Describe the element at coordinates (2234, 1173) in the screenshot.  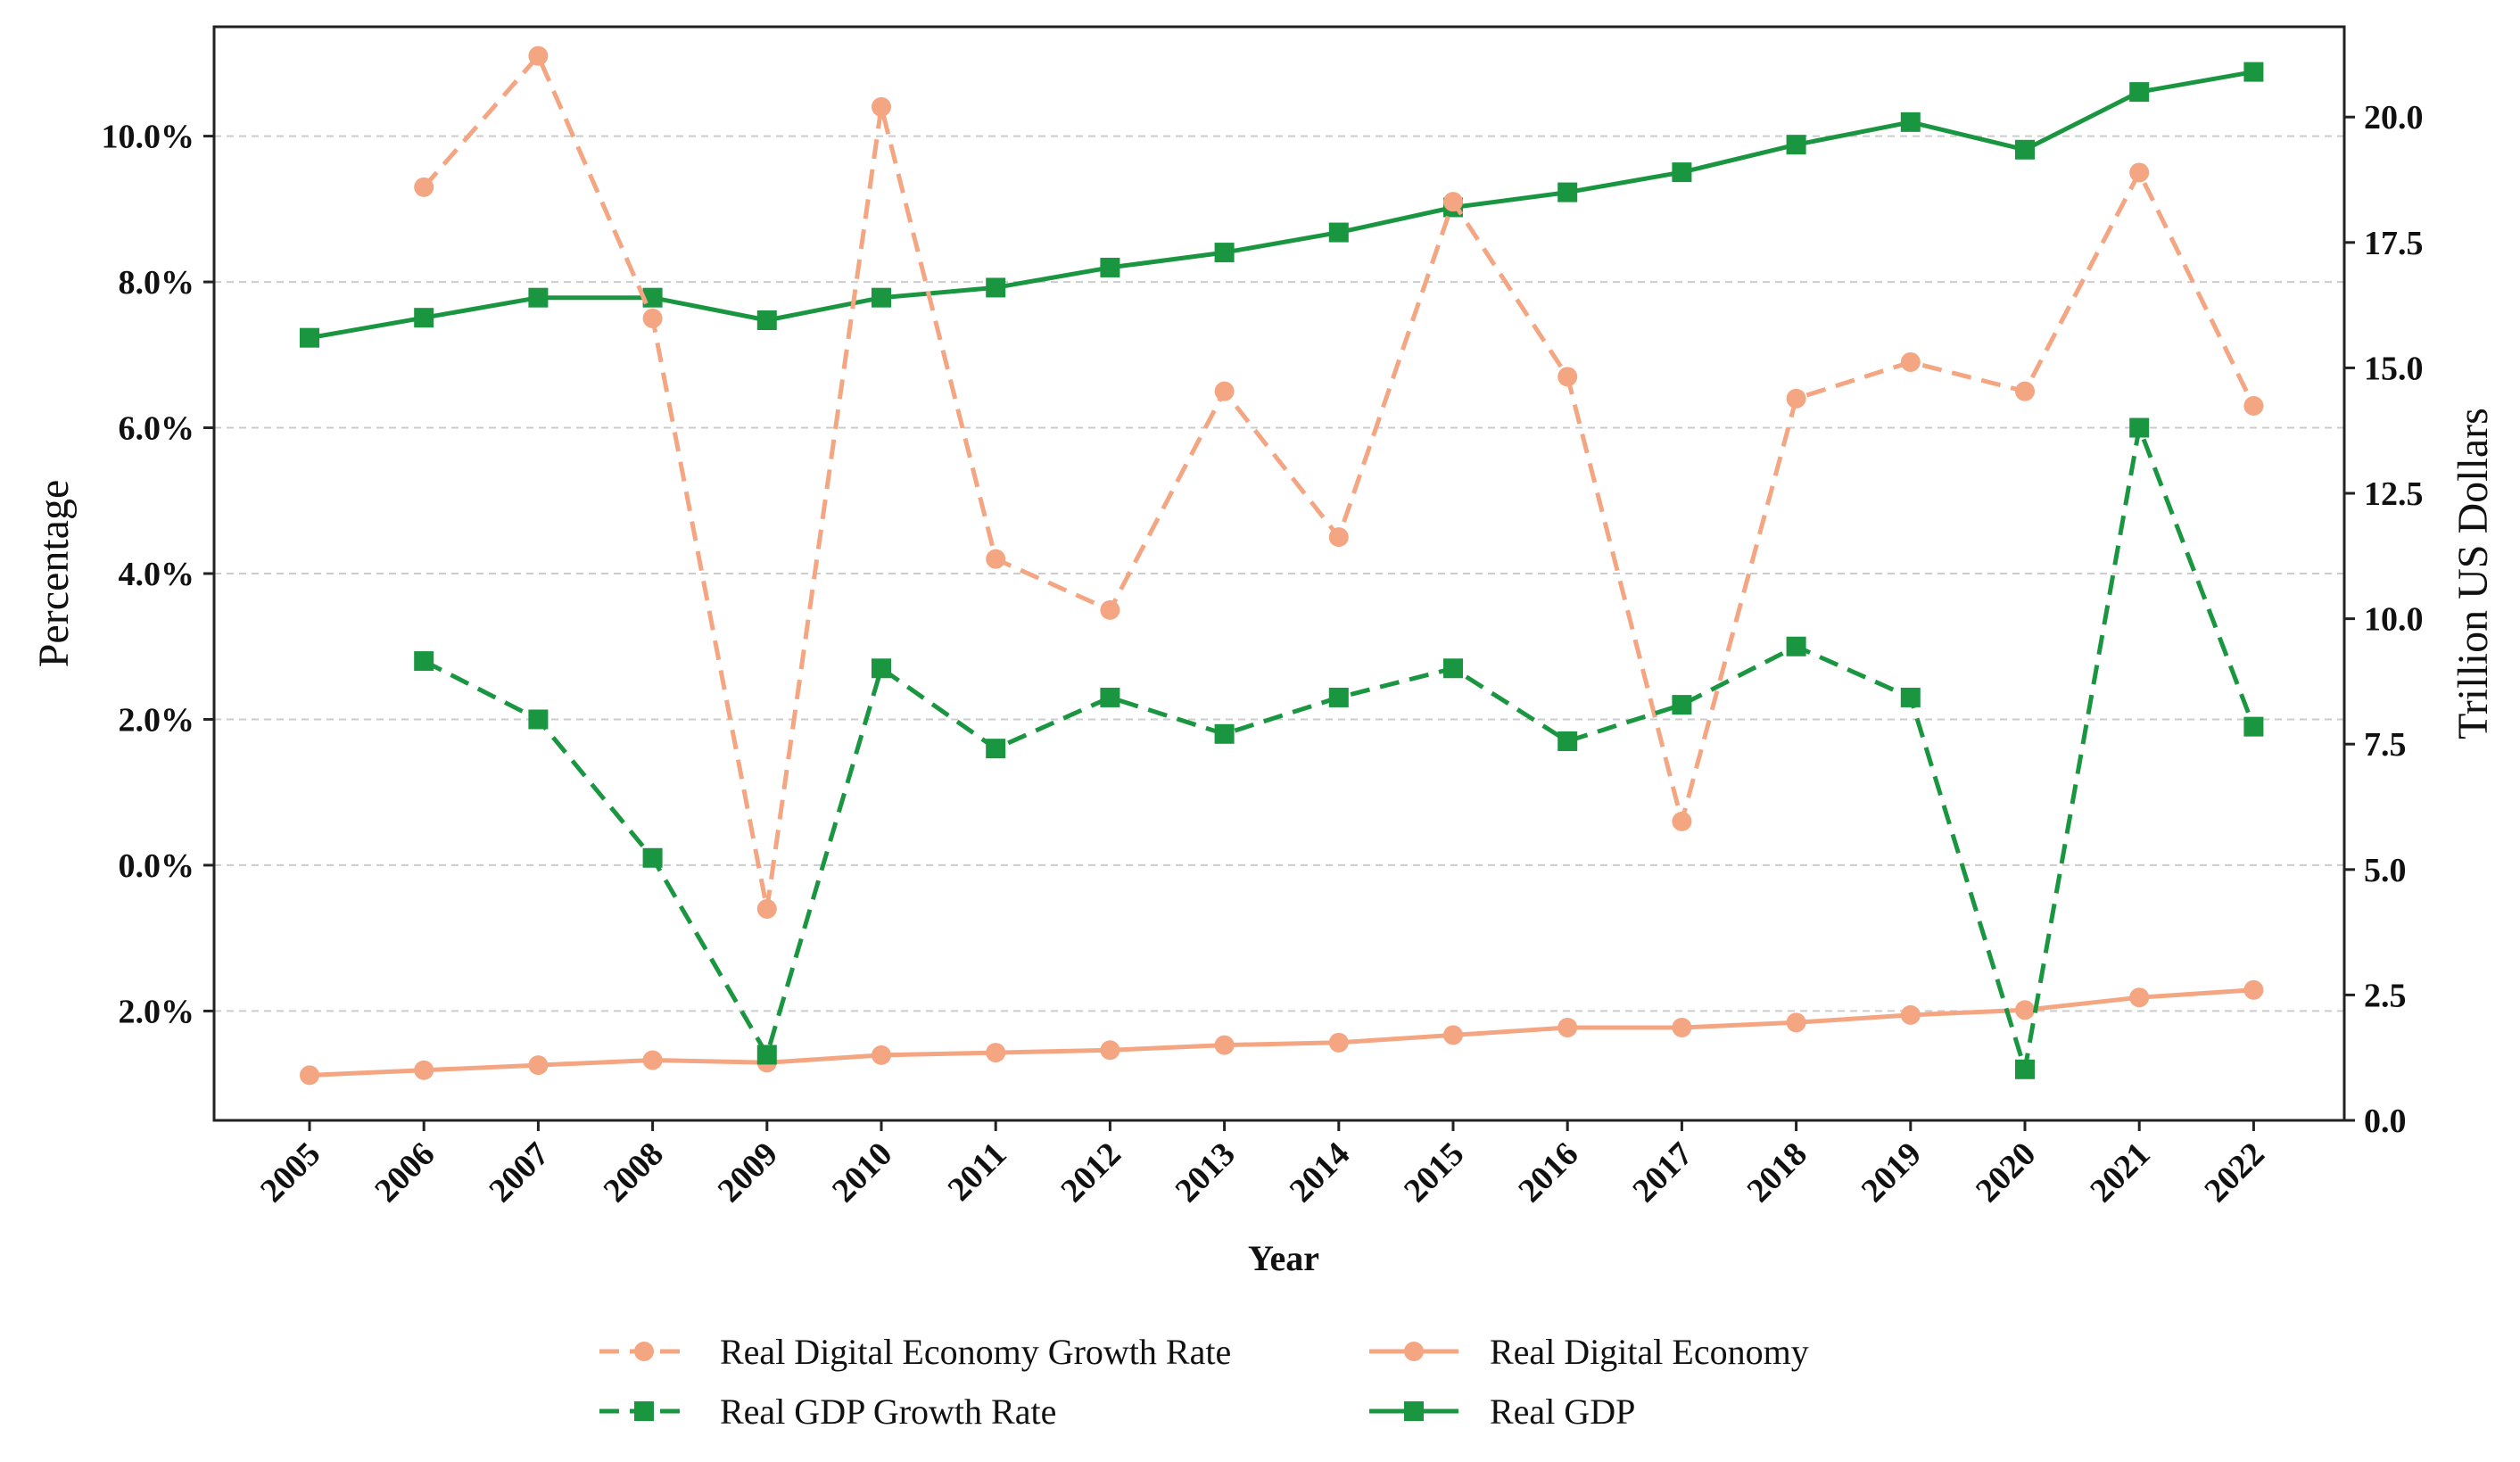
I see `x-axis-tick-label: 2022` at that location.